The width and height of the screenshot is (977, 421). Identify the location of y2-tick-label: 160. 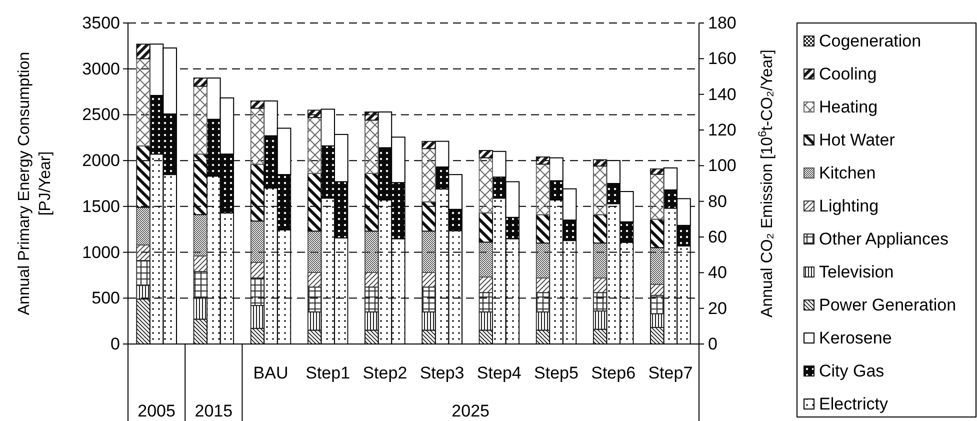
(722, 58).